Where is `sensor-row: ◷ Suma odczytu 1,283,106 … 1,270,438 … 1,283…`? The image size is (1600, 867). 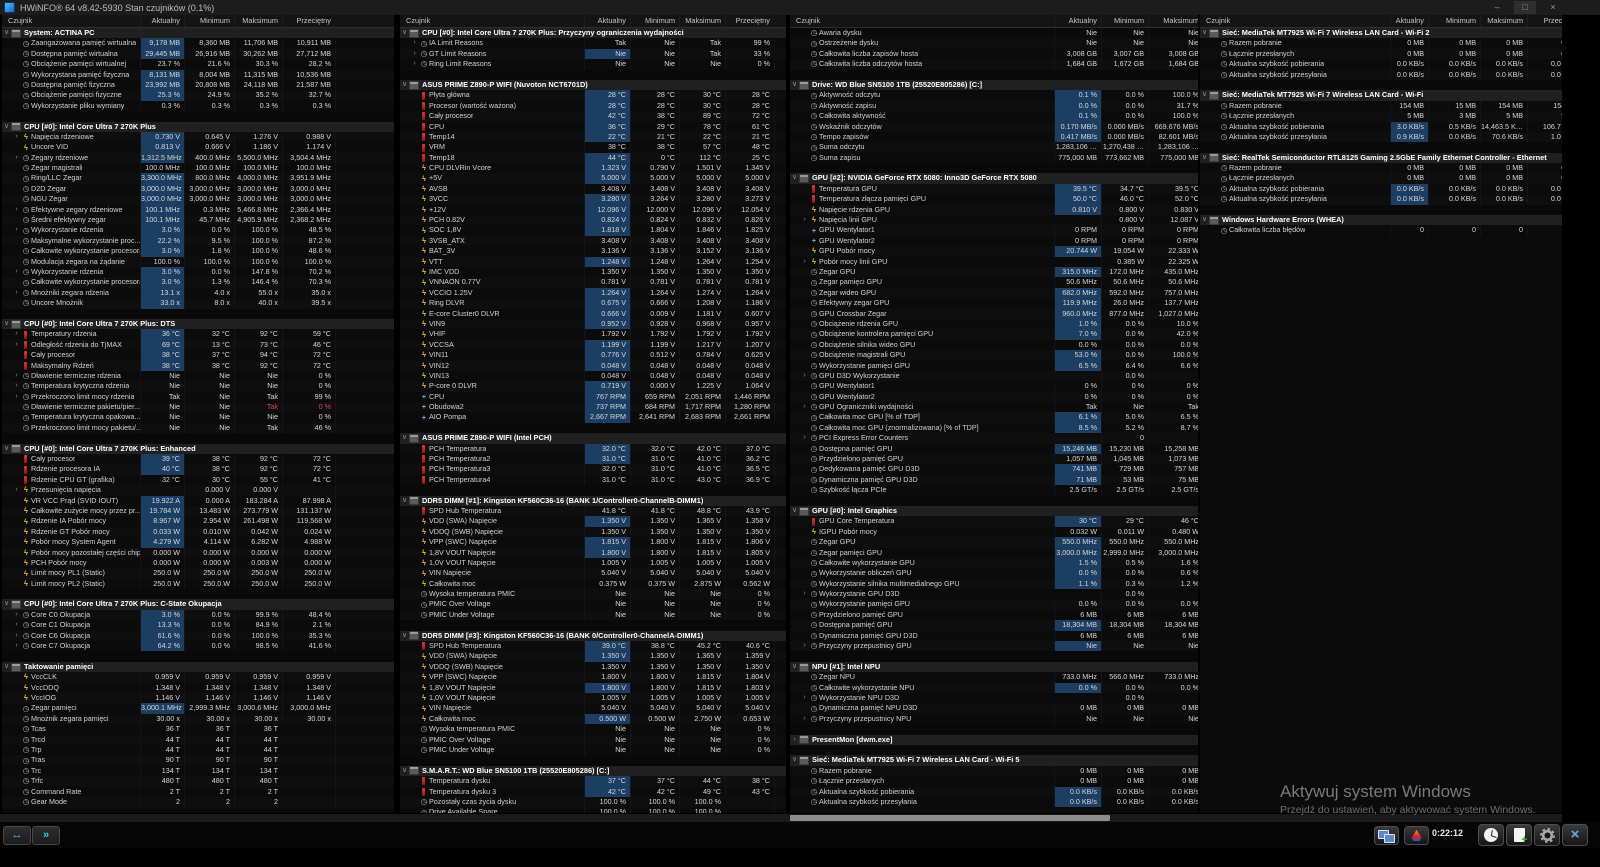
sensor-row: ◷ Suma odczytu 1,283,106 … 1,270,438 … 1,283… is located at coordinates (994, 147).